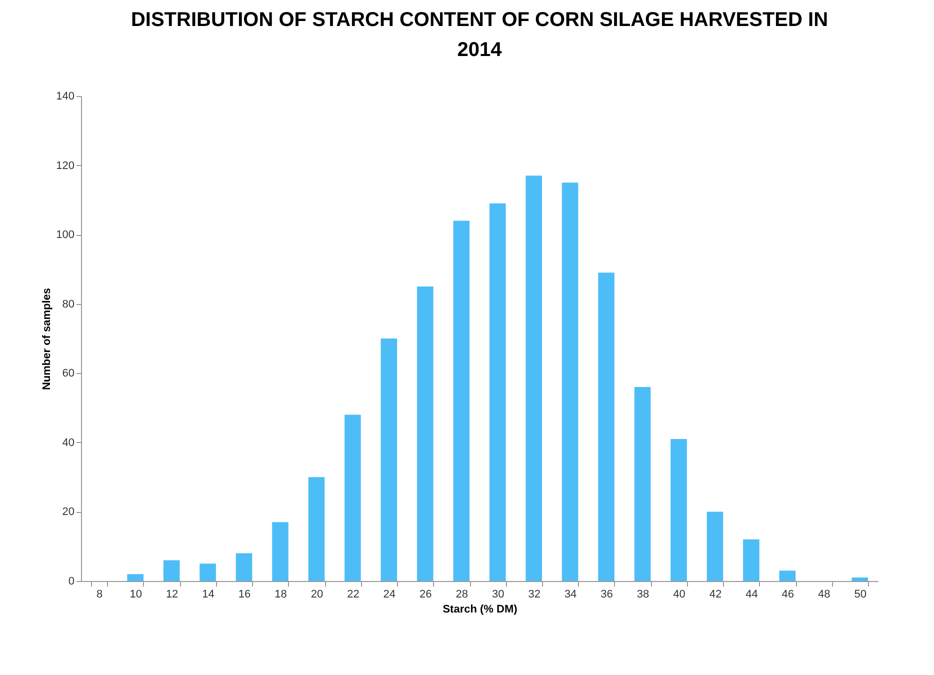 The height and width of the screenshot is (675, 934). I want to click on x-tick-label: 14, so click(208, 594).